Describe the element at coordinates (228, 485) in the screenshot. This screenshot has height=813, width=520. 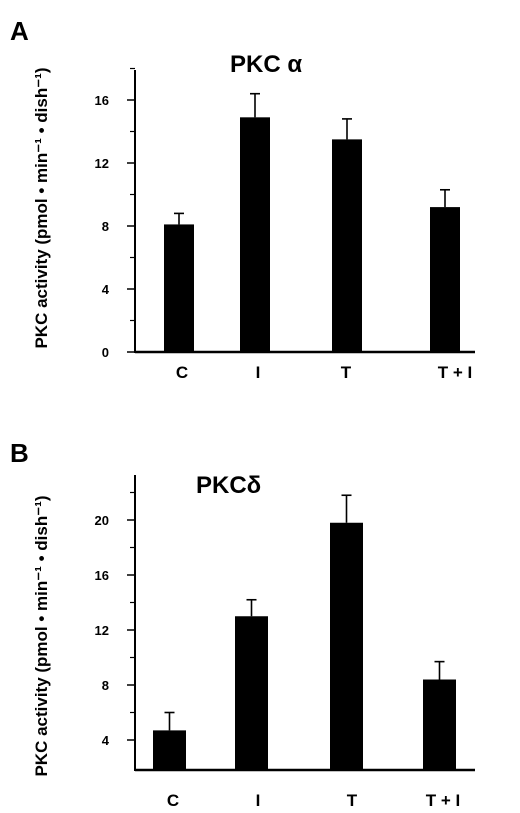
I see `chart-title: PKCδ` at that location.